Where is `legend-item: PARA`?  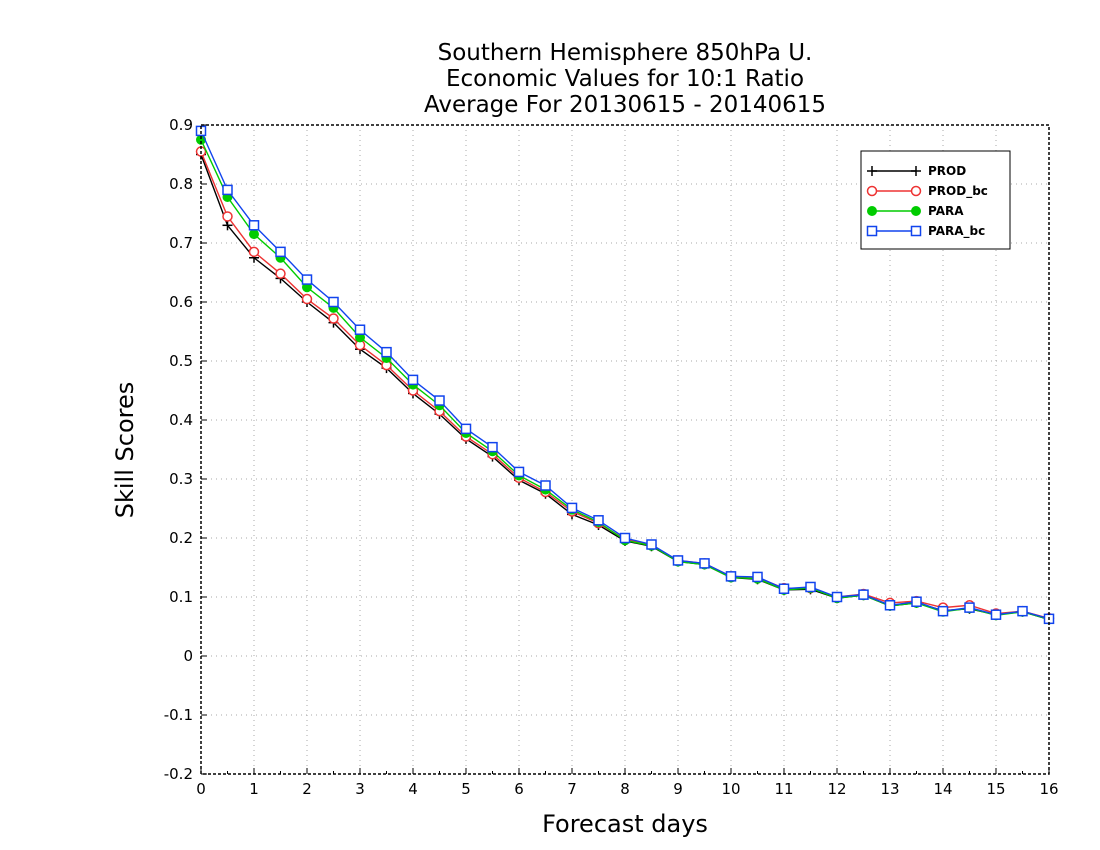 legend-item: PARA is located at coordinates (915, 211).